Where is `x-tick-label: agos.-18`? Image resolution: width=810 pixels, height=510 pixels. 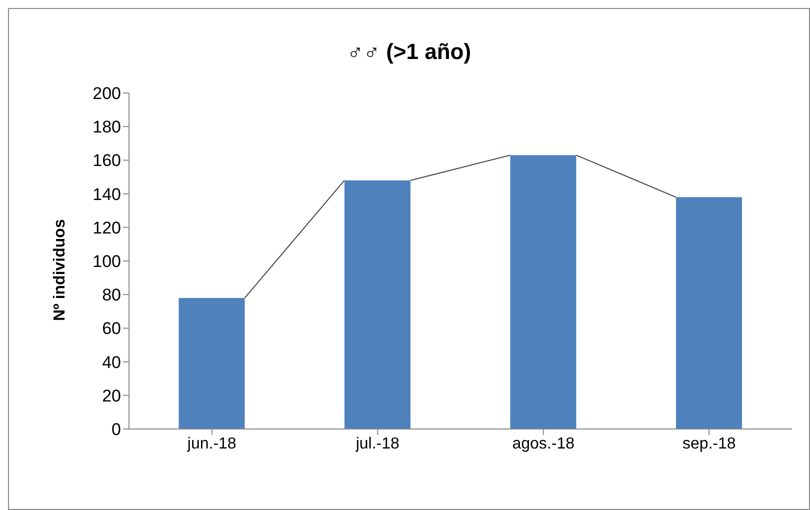
x-tick-label: agos.-18 is located at coordinates (543, 443).